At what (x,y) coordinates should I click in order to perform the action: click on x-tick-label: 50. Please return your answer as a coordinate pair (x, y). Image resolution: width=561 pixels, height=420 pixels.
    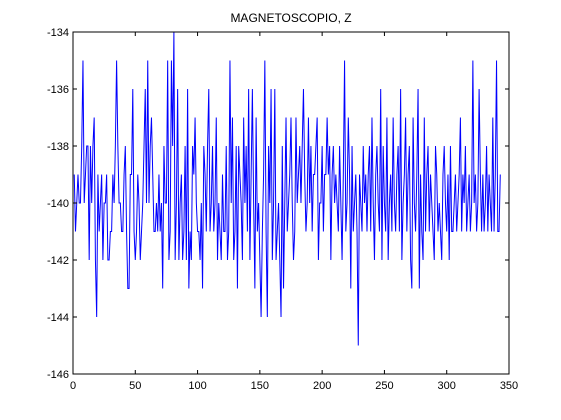
    Looking at the image, I should click on (135, 386).